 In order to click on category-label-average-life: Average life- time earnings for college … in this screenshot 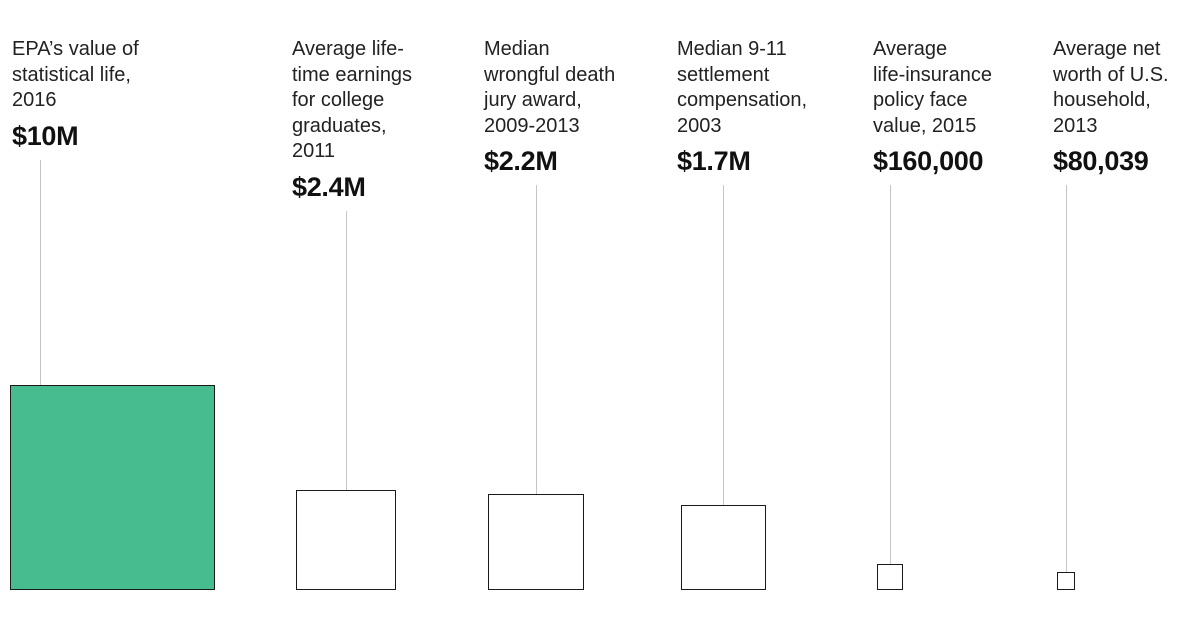, I will do `click(352, 100)`.